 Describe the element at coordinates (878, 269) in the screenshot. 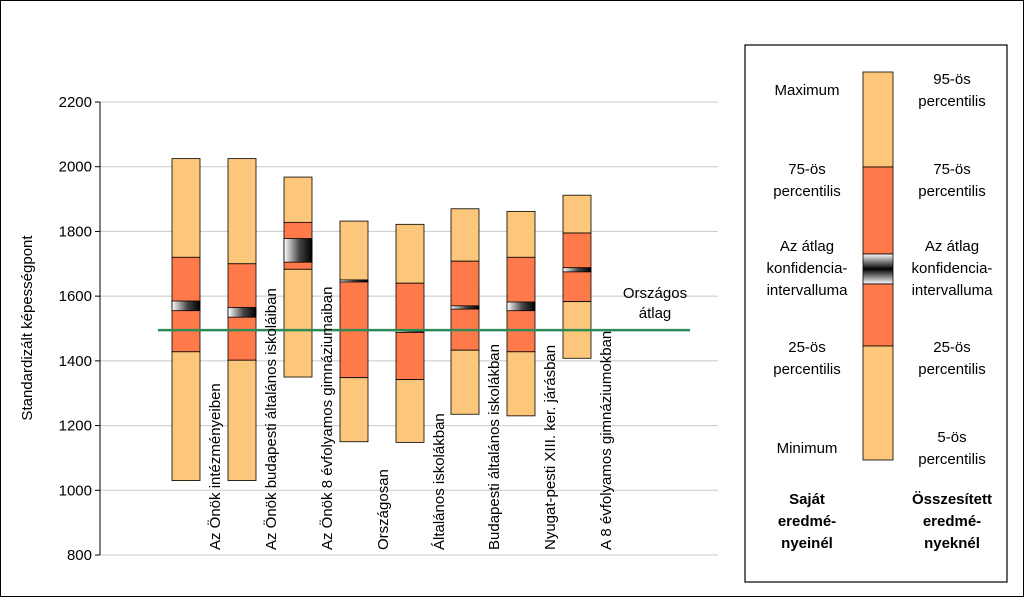

I see `legend-ci` at that location.